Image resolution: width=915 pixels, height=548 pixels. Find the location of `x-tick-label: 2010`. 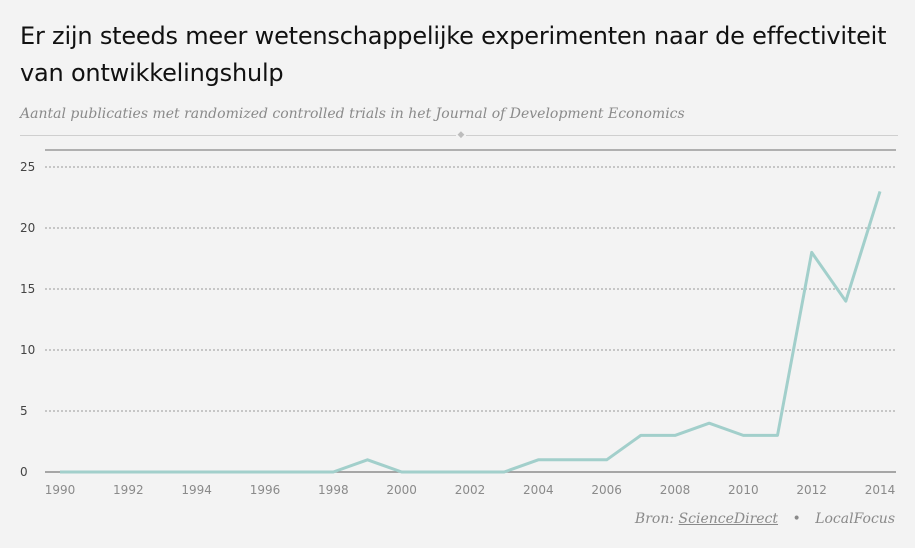

x-tick-label: 2010 is located at coordinates (743, 490).